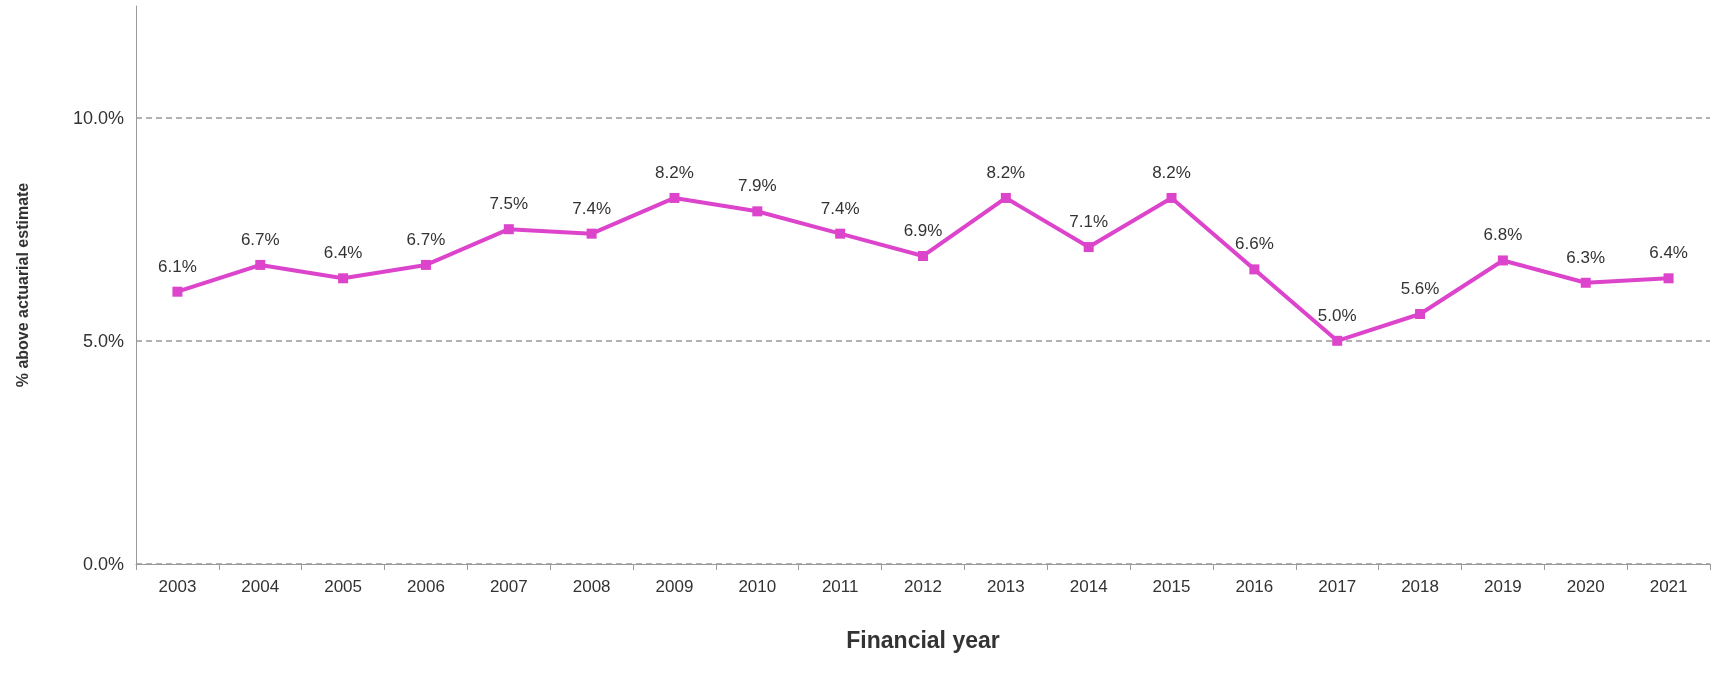 The width and height of the screenshot is (1719, 678). Describe the element at coordinates (1171, 586) in the screenshot. I see `x-tick-label: 2015` at that location.